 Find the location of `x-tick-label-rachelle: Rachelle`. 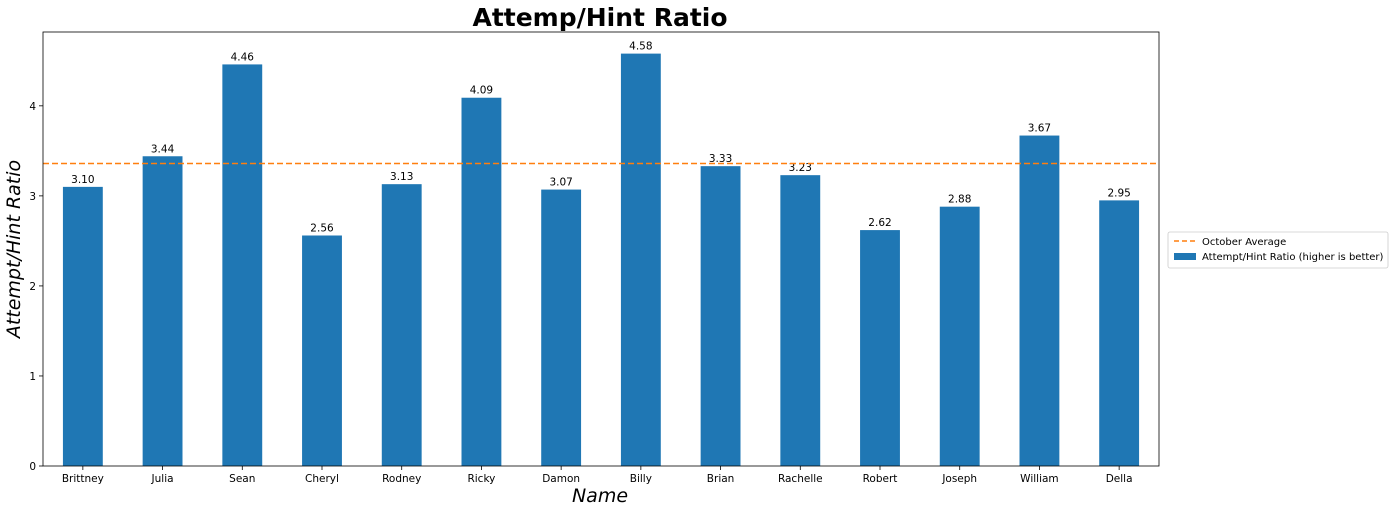

x-tick-label-rachelle: Rachelle is located at coordinates (800, 479).